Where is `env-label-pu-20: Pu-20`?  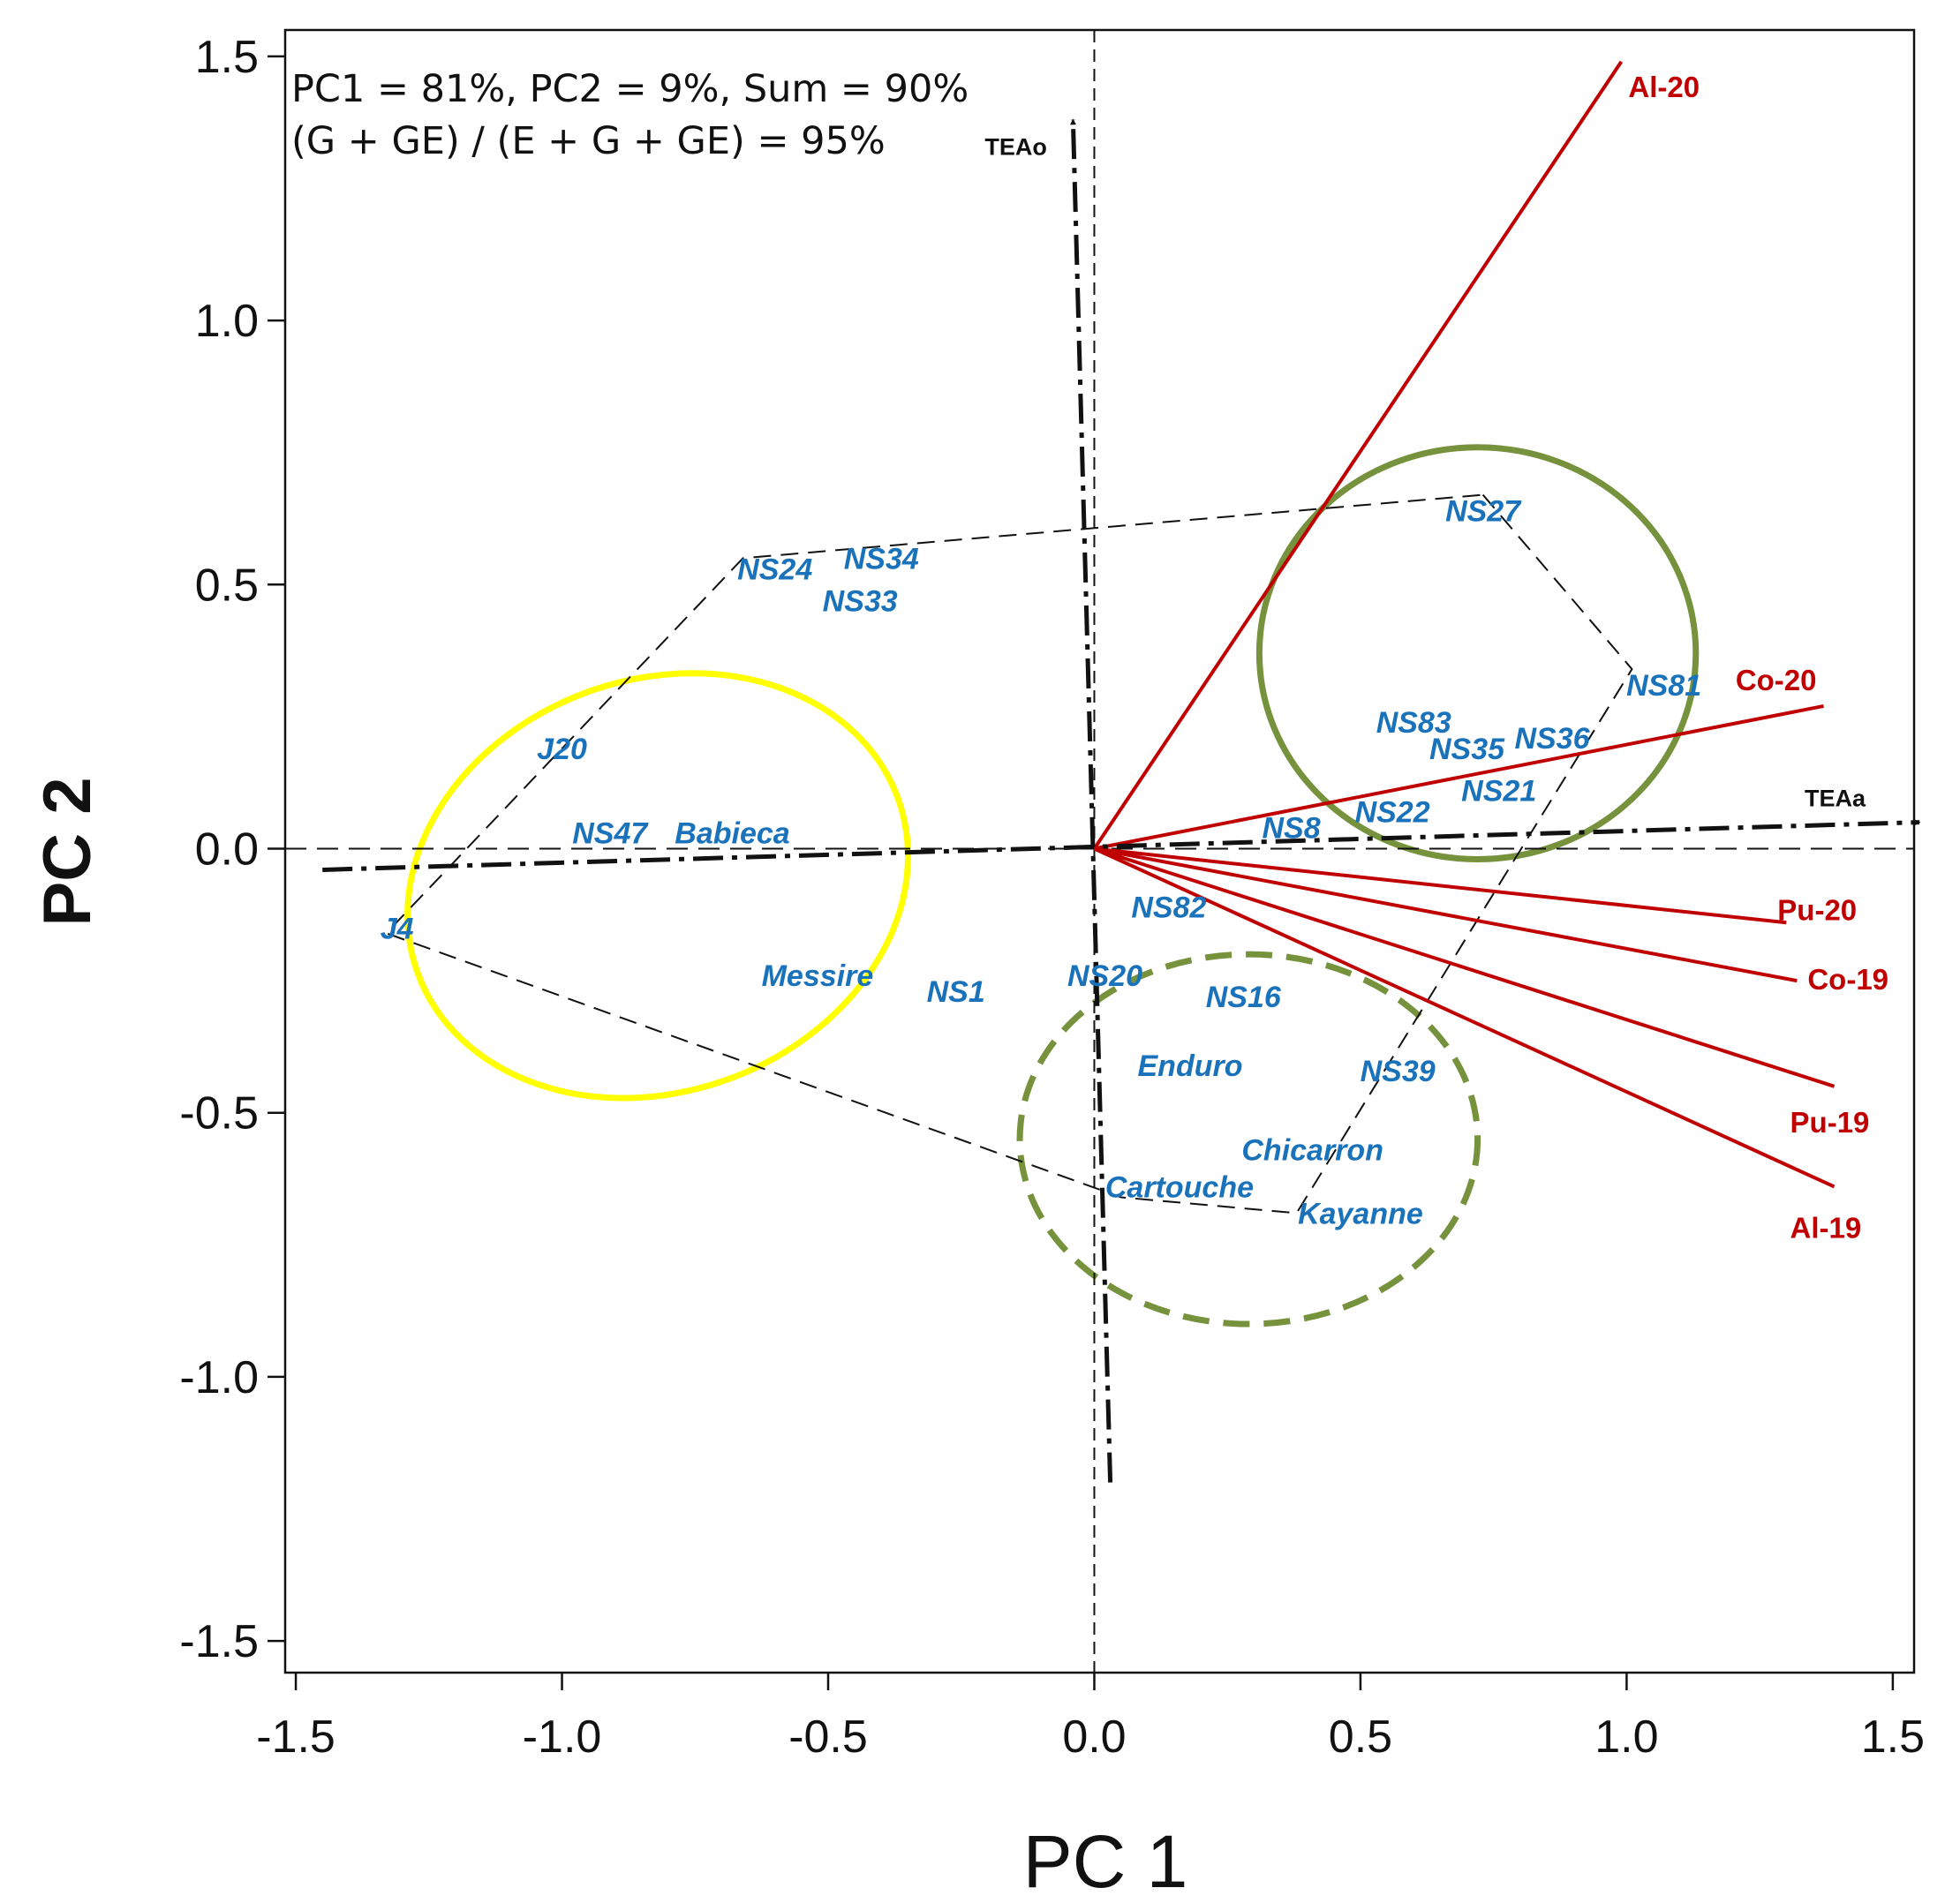 env-label-pu-20: Pu-20 is located at coordinates (1817, 910).